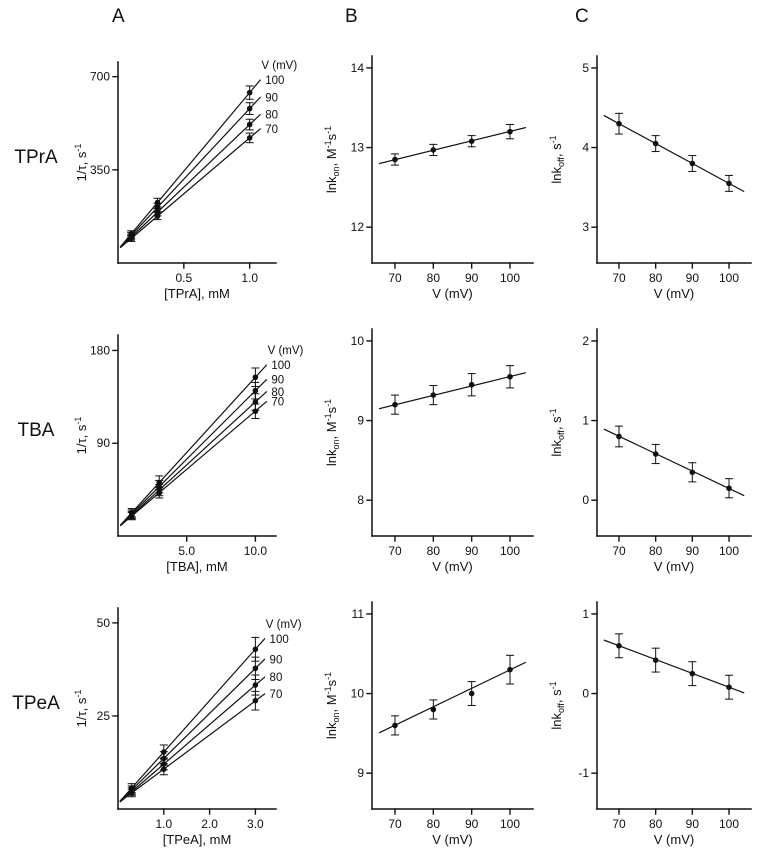  I want to click on chart-panel-tba-c: 70 80 90 100 0 1 2 V (mV) lnkoff, s-1, so click(656, 443).